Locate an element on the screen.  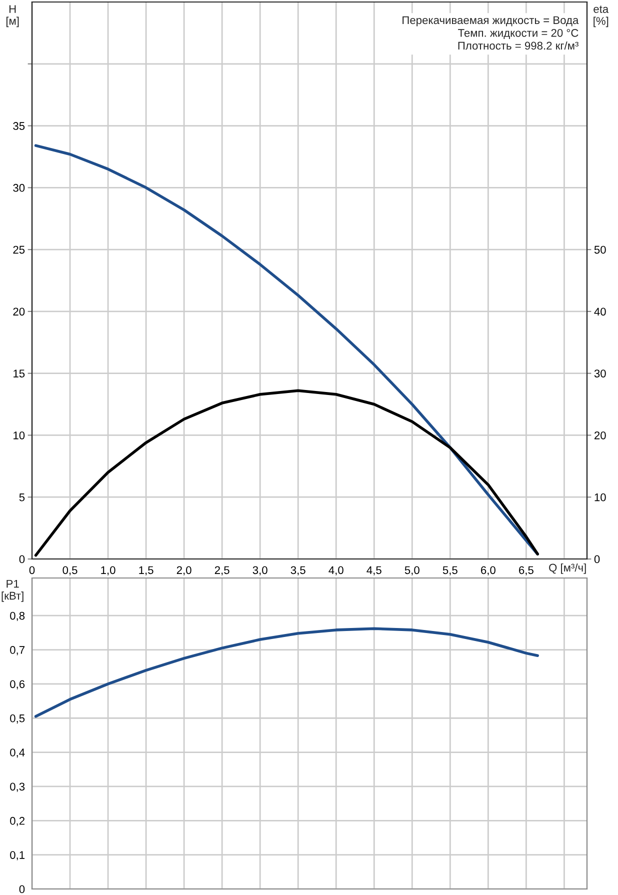
x-tick-label: 5,5 is located at coordinates (450, 571).